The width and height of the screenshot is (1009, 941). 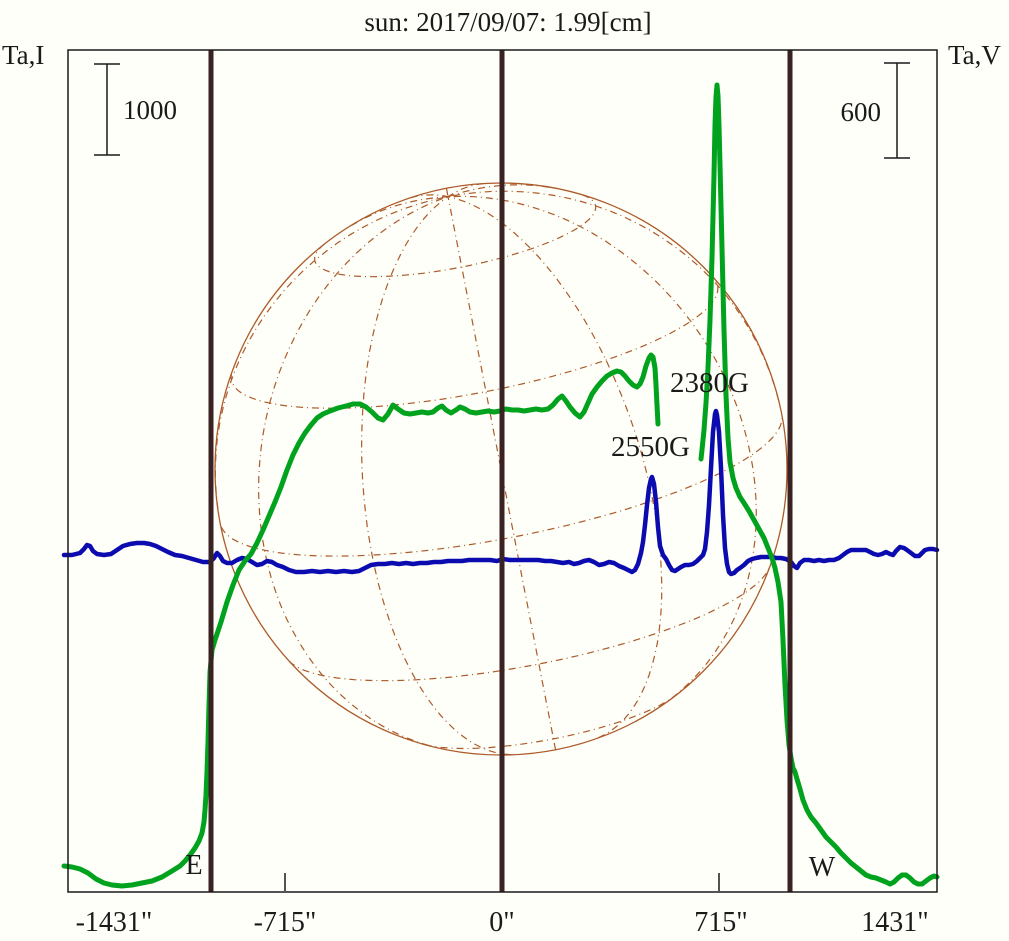 I want to click on left-scale-value: 1000, so click(x=150, y=110).